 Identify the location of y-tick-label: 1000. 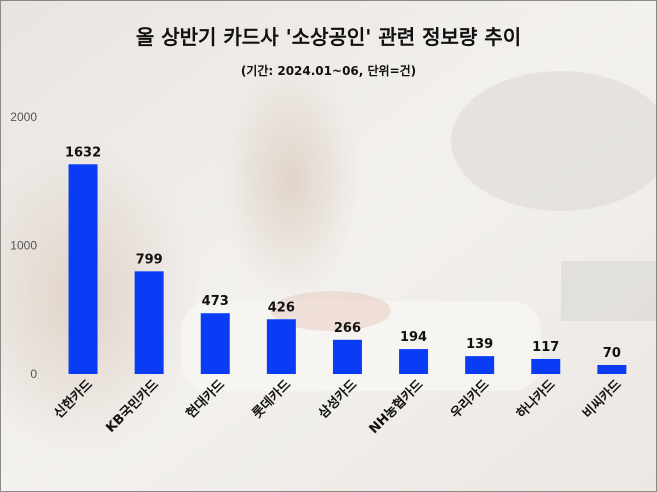
(23, 246).